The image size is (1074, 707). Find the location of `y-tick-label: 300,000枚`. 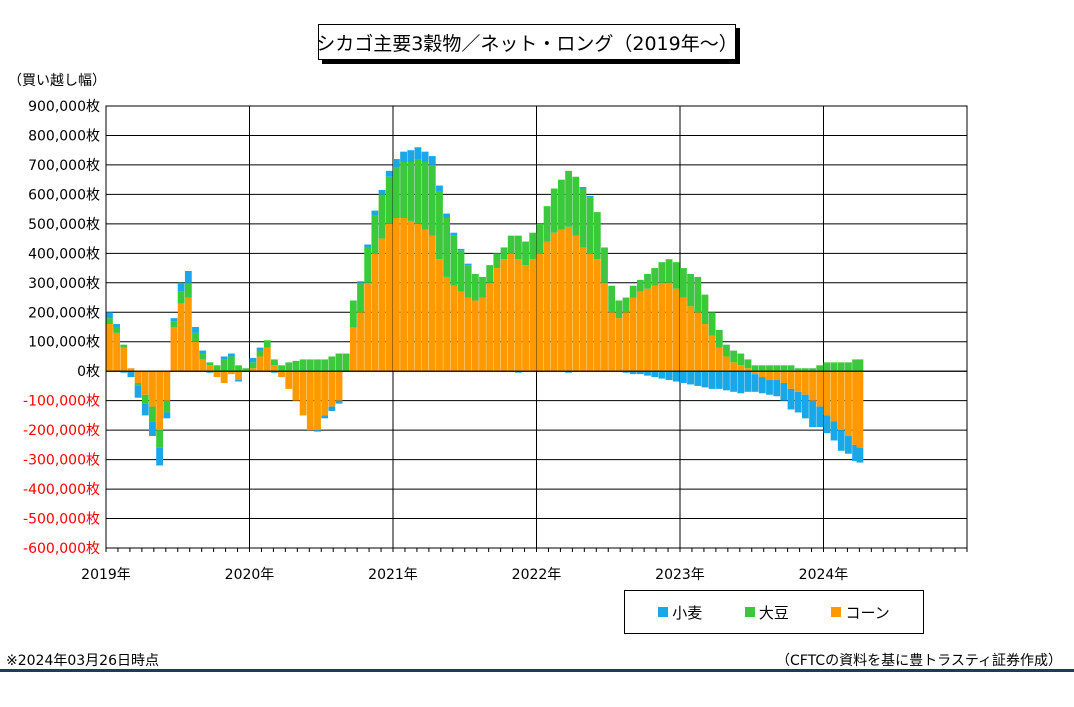

y-tick-label: 300,000枚 is located at coordinates (64, 284).